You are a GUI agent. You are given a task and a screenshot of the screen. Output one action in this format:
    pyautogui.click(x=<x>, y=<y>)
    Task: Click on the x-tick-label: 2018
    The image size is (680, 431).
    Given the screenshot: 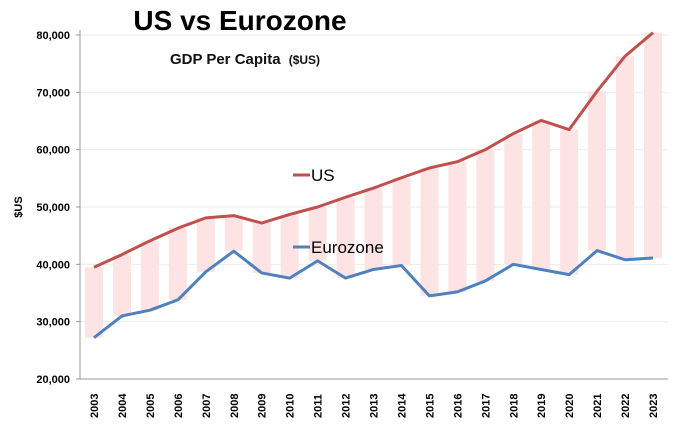 What is the action you would take?
    pyautogui.click(x=514, y=406)
    